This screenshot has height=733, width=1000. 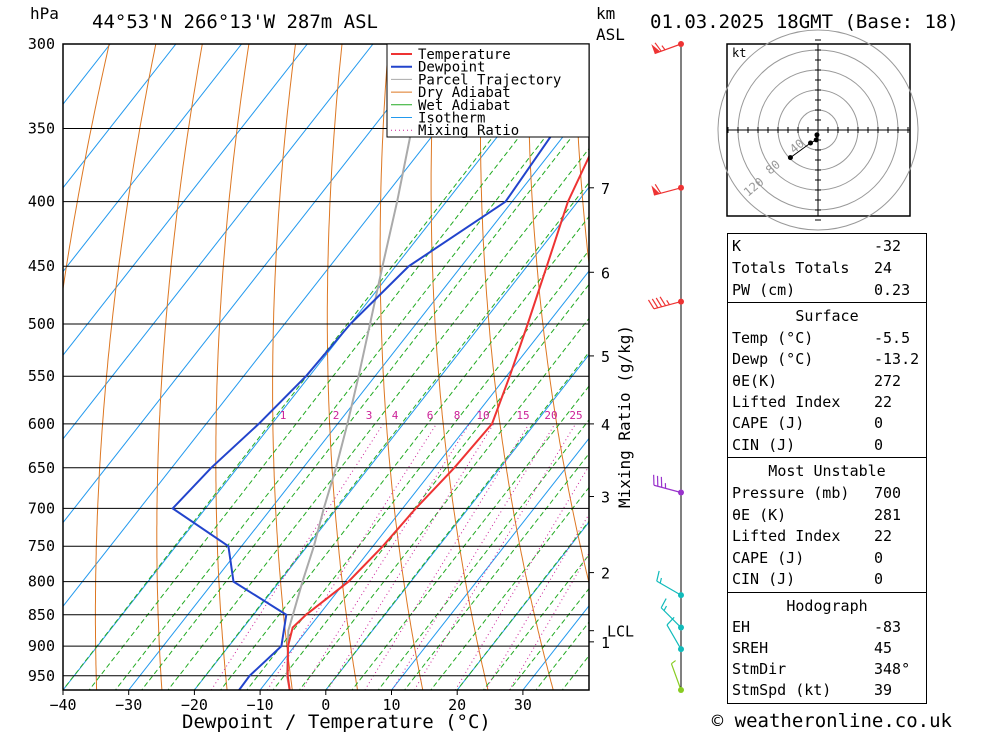 What do you see at coordinates (812, 268) in the screenshot?
I see `index-row-totals: Totals Totals 24` at bounding box center [812, 268].